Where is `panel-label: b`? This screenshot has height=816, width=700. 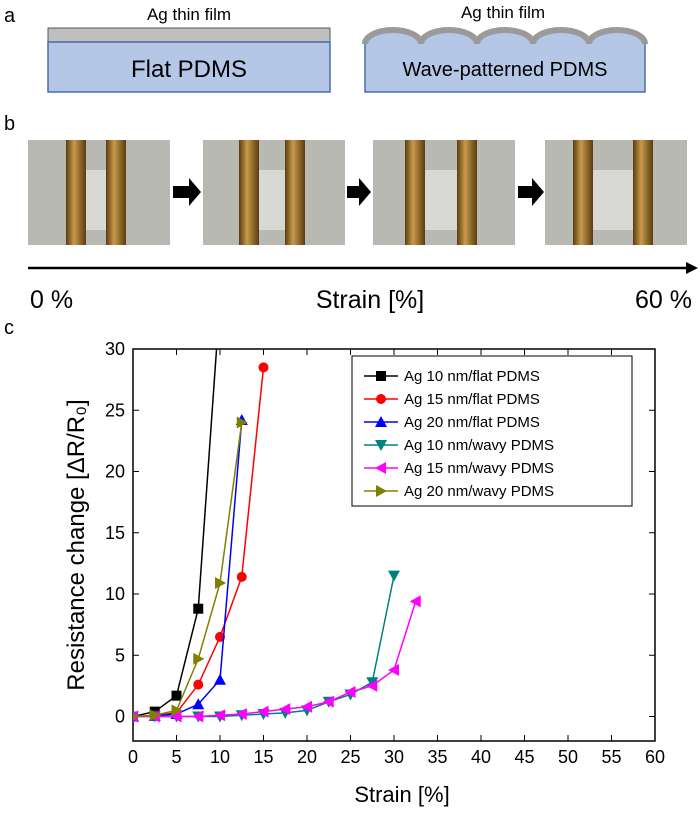 panel-label: b is located at coordinates (9, 124).